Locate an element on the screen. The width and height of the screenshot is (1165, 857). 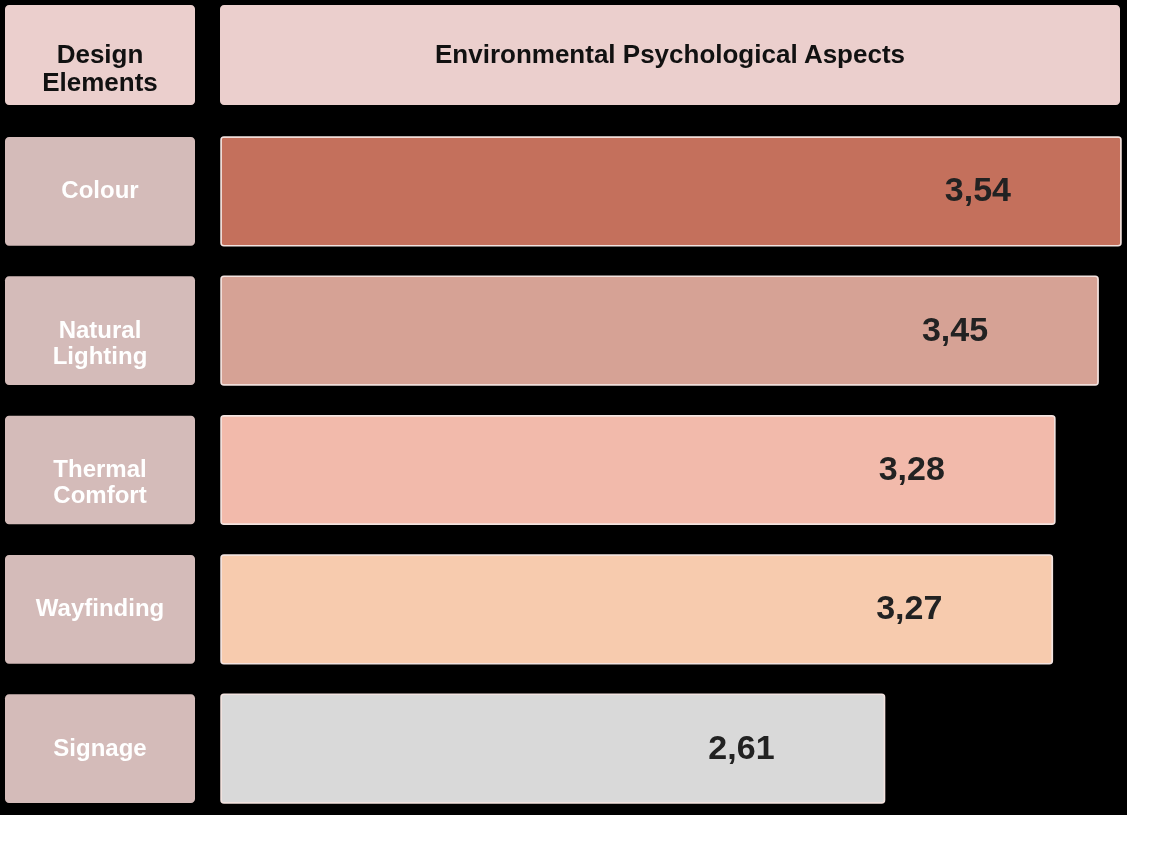
data-label: 3,28 is located at coordinates (911, 468).